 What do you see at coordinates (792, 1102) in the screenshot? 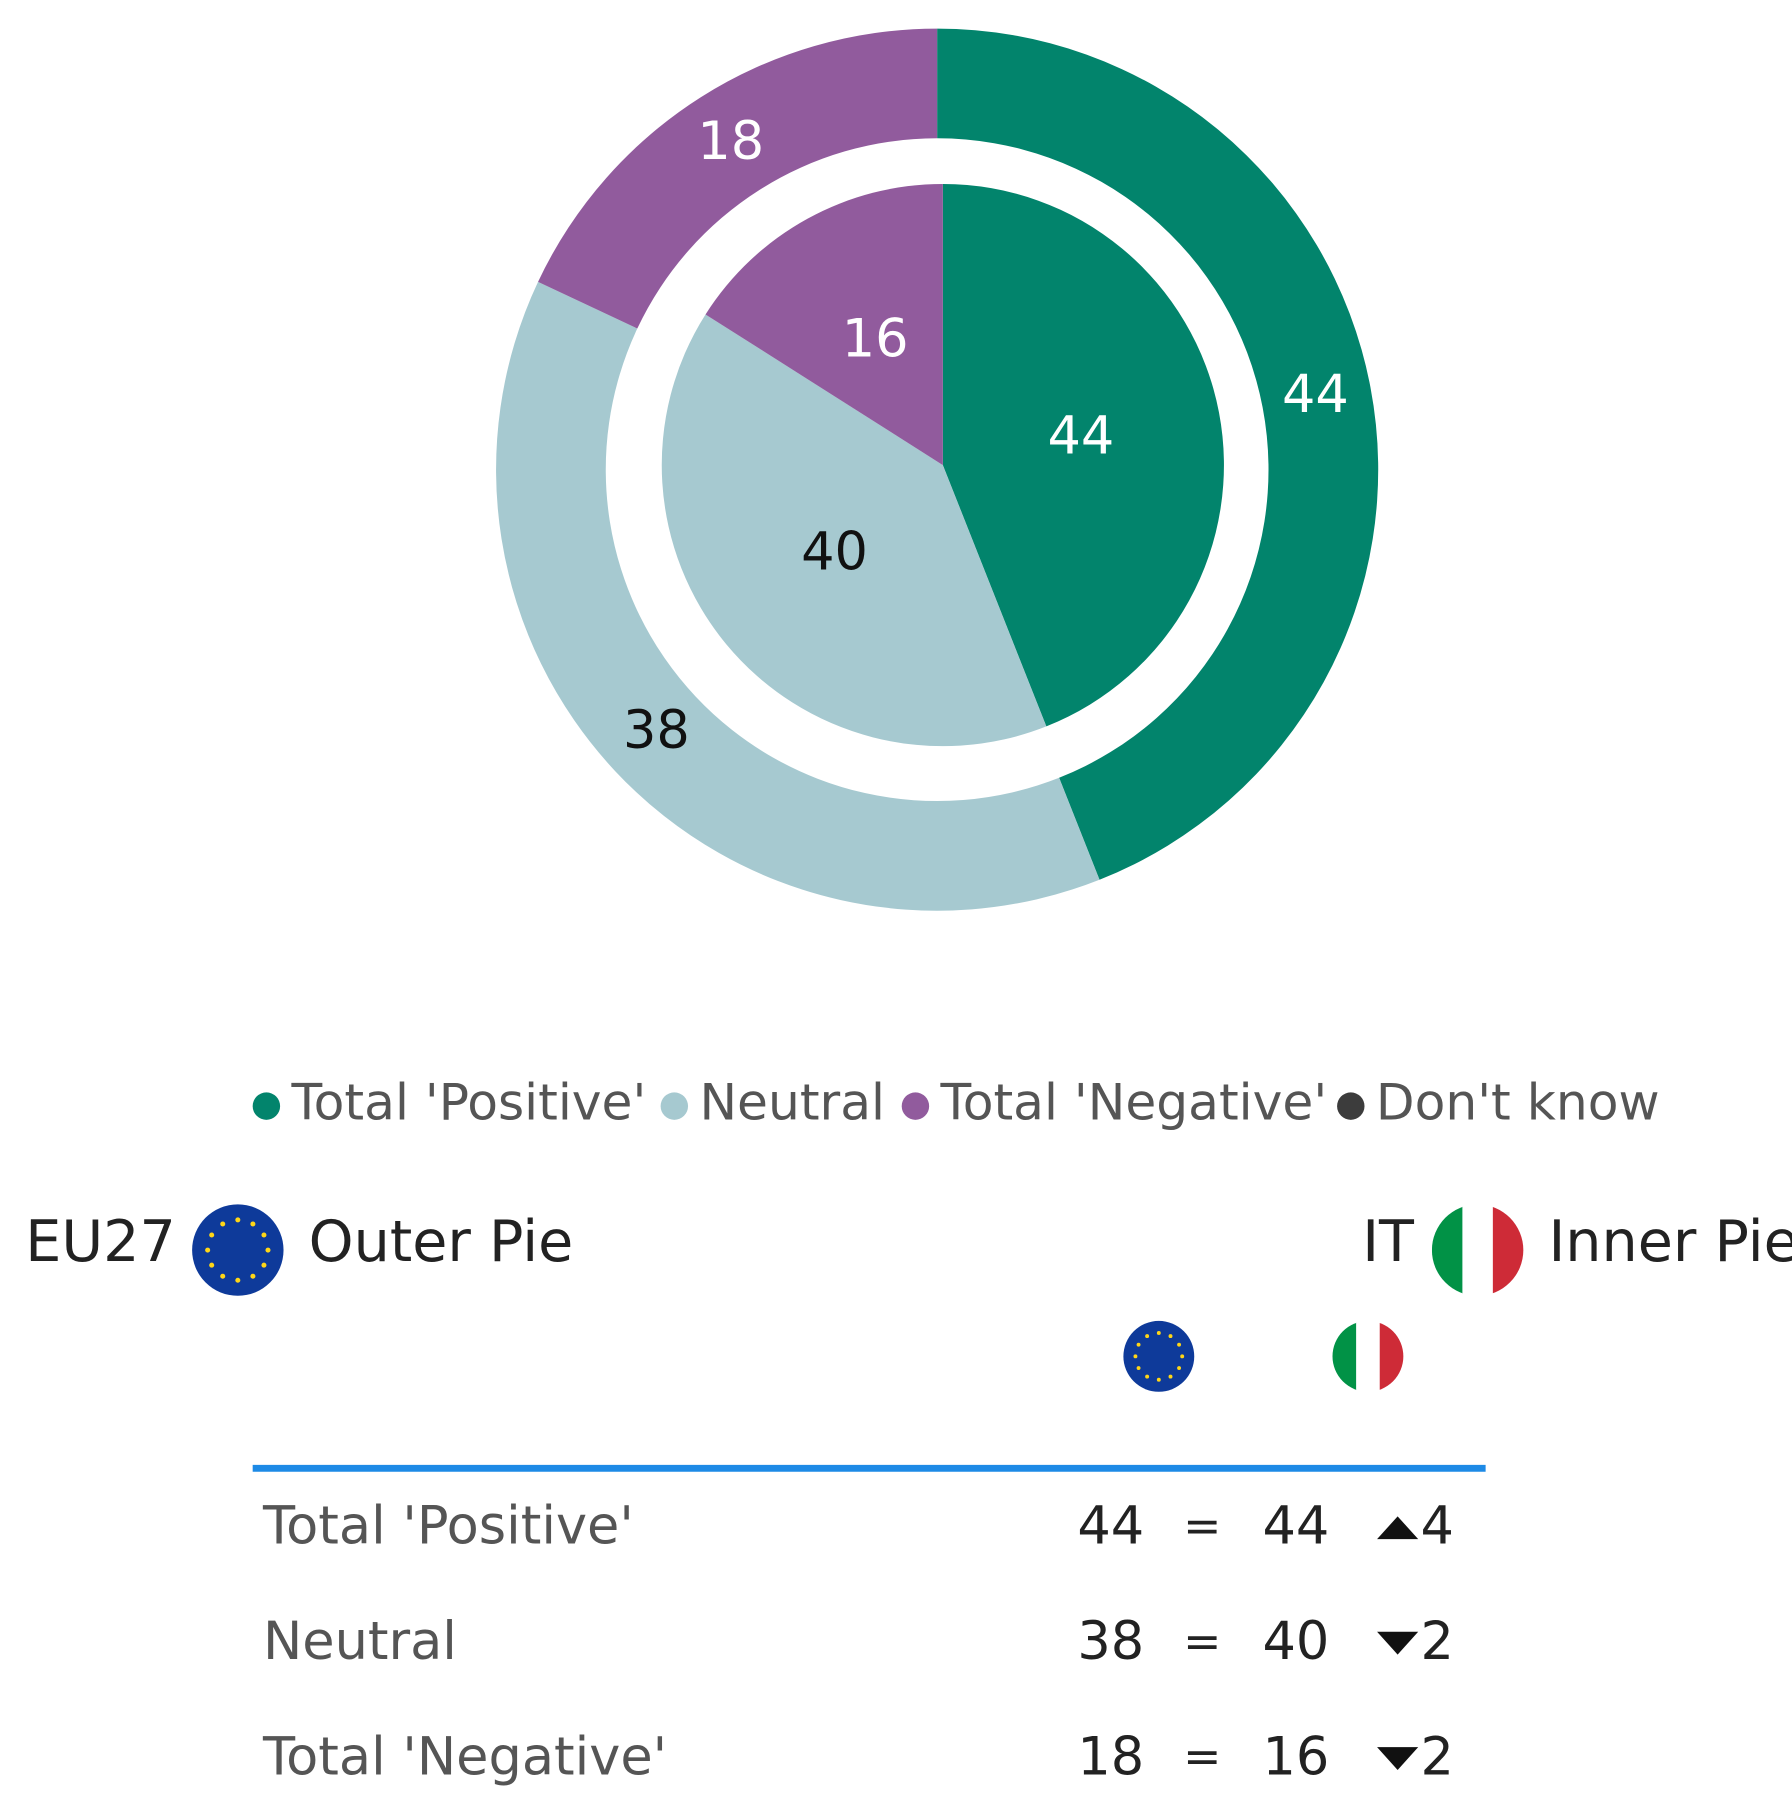
I see `legend-label: Neutral` at bounding box center [792, 1102].